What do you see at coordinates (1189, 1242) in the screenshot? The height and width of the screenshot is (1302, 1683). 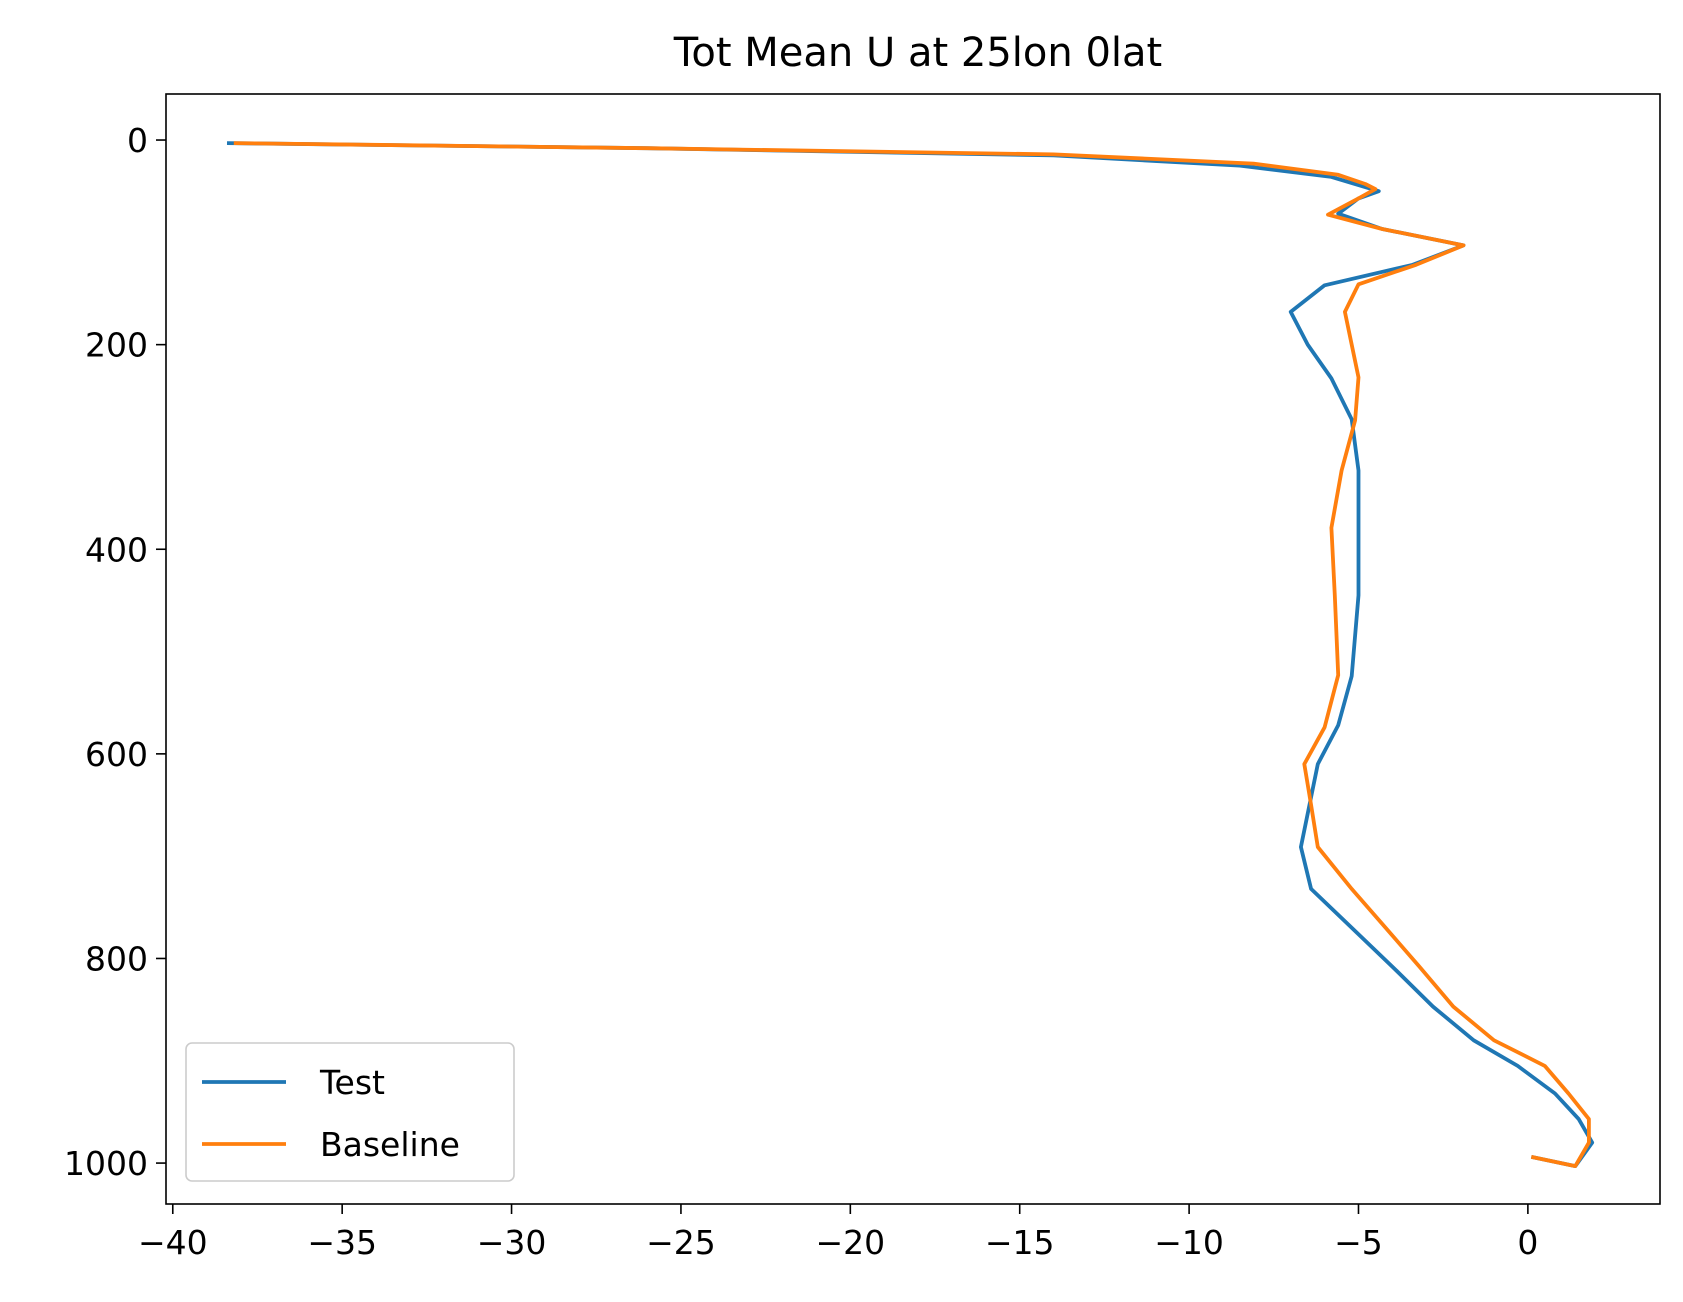 I see `x-tick-label: −10` at bounding box center [1189, 1242].